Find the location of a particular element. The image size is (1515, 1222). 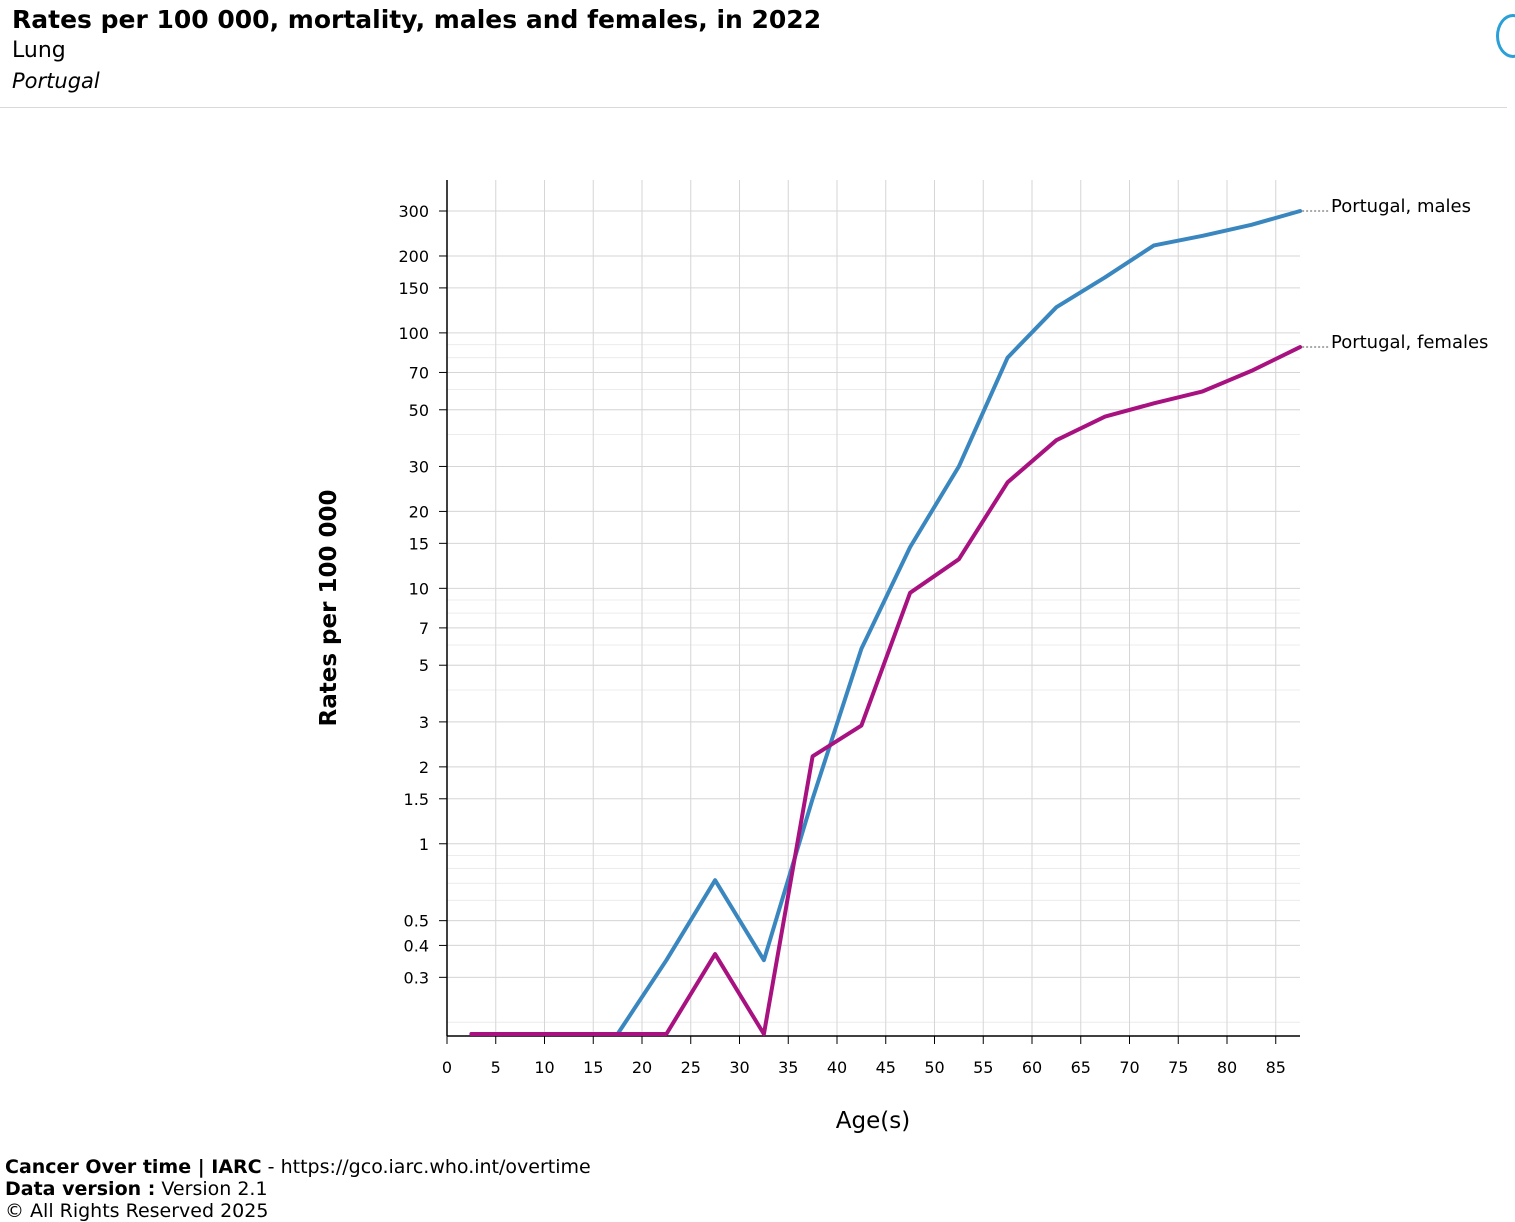

y-tick-label: 0.4 is located at coordinates (416, 945).